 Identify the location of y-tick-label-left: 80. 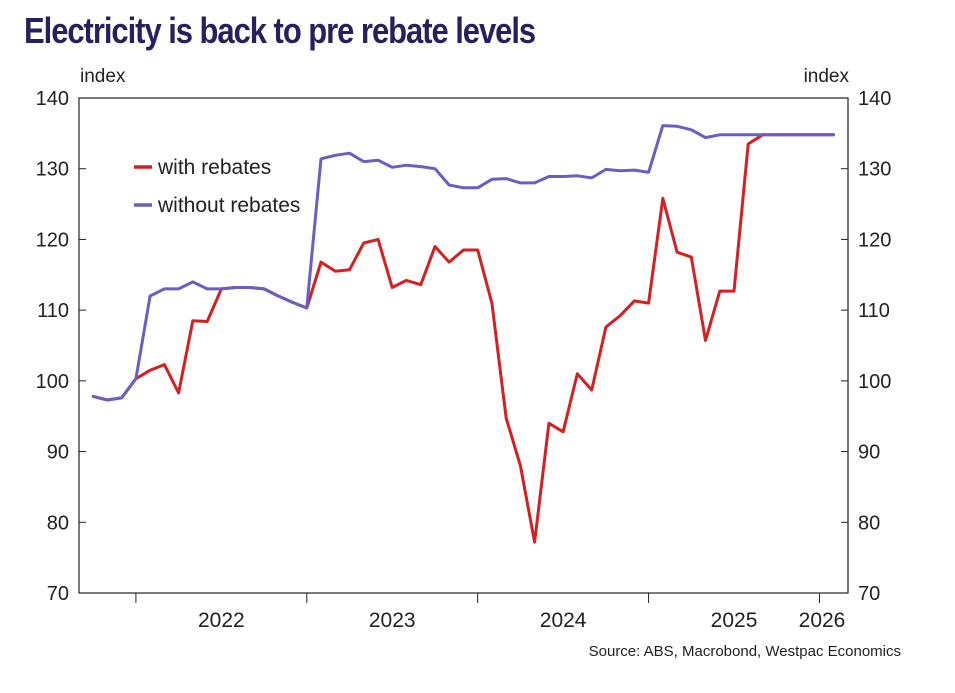
(58, 523).